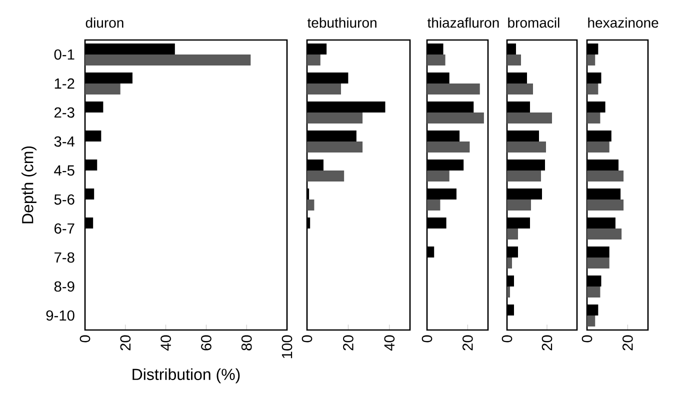 The image size is (674, 410). I want to click on chart-title: diuron, so click(105, 22).